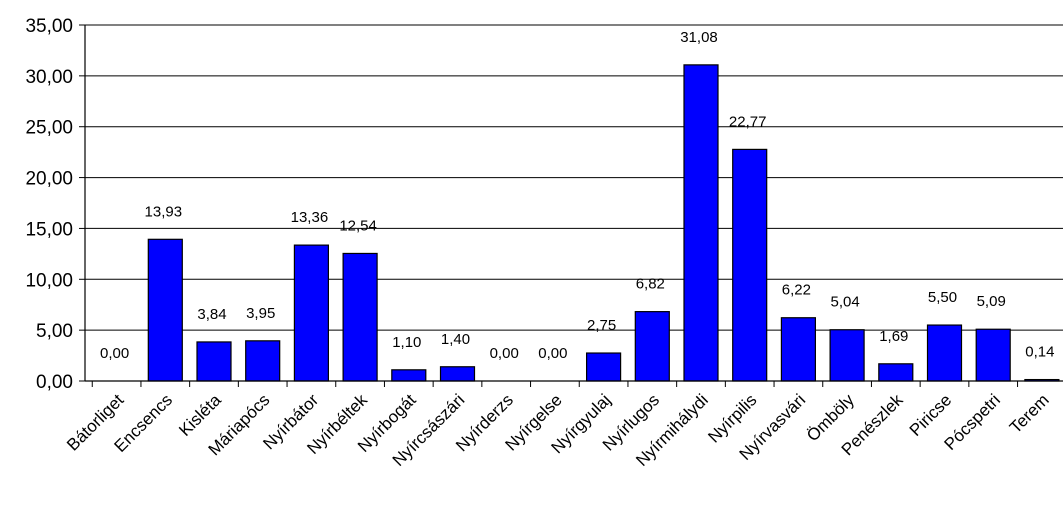 This screenshot has width=1063, height=513. What do you see at coordinates (54, 331) in the screenshot?
I see `y-tick-label: 5,00` at bounding box center [54, 331].